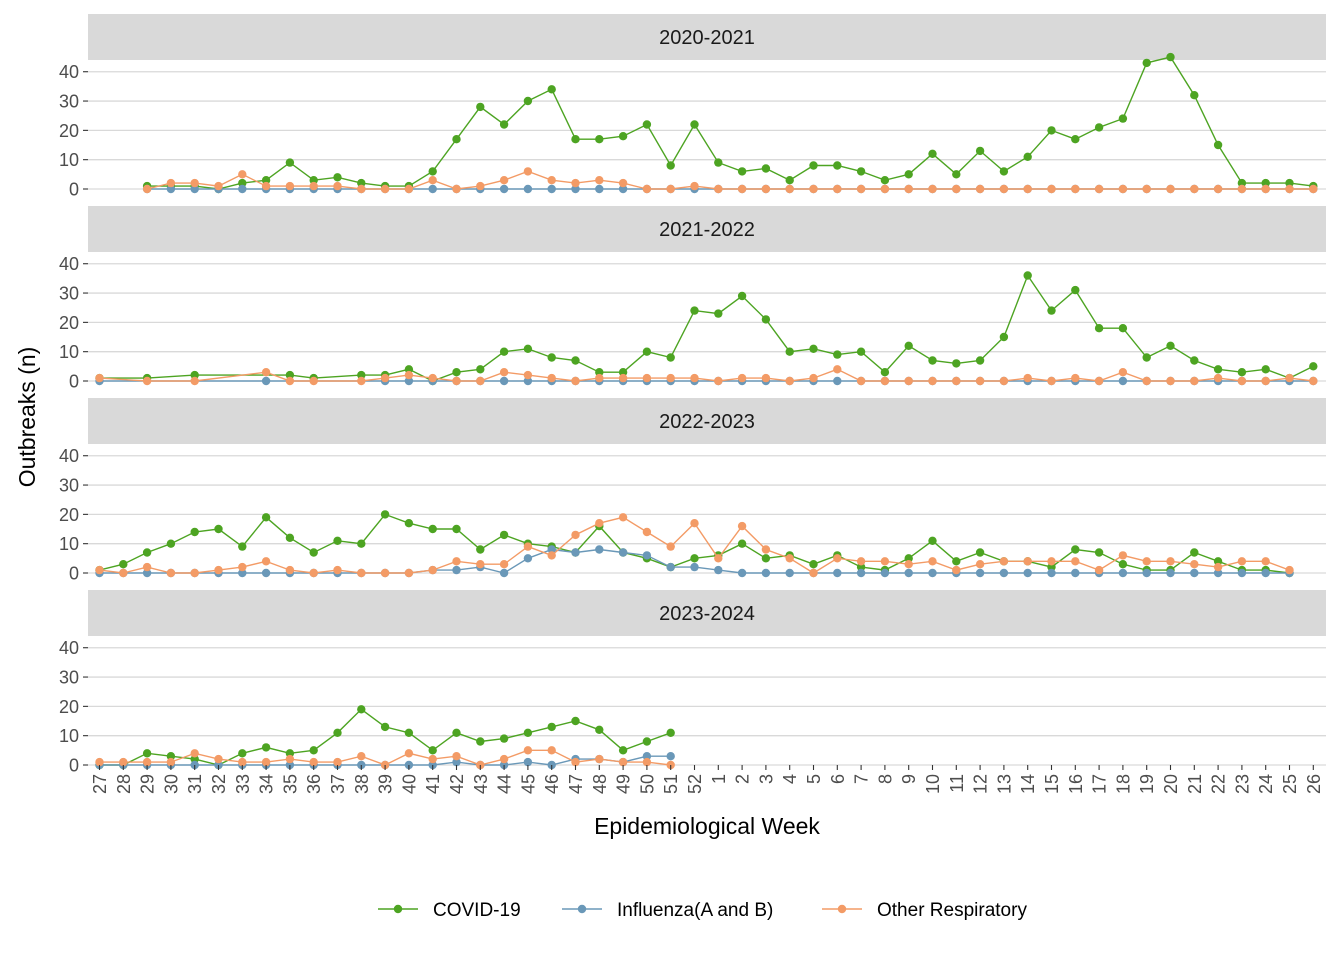 The width and height of the screenshot is (1344, 960). I want to click on x-tick-label: 11, so click(957, 783).